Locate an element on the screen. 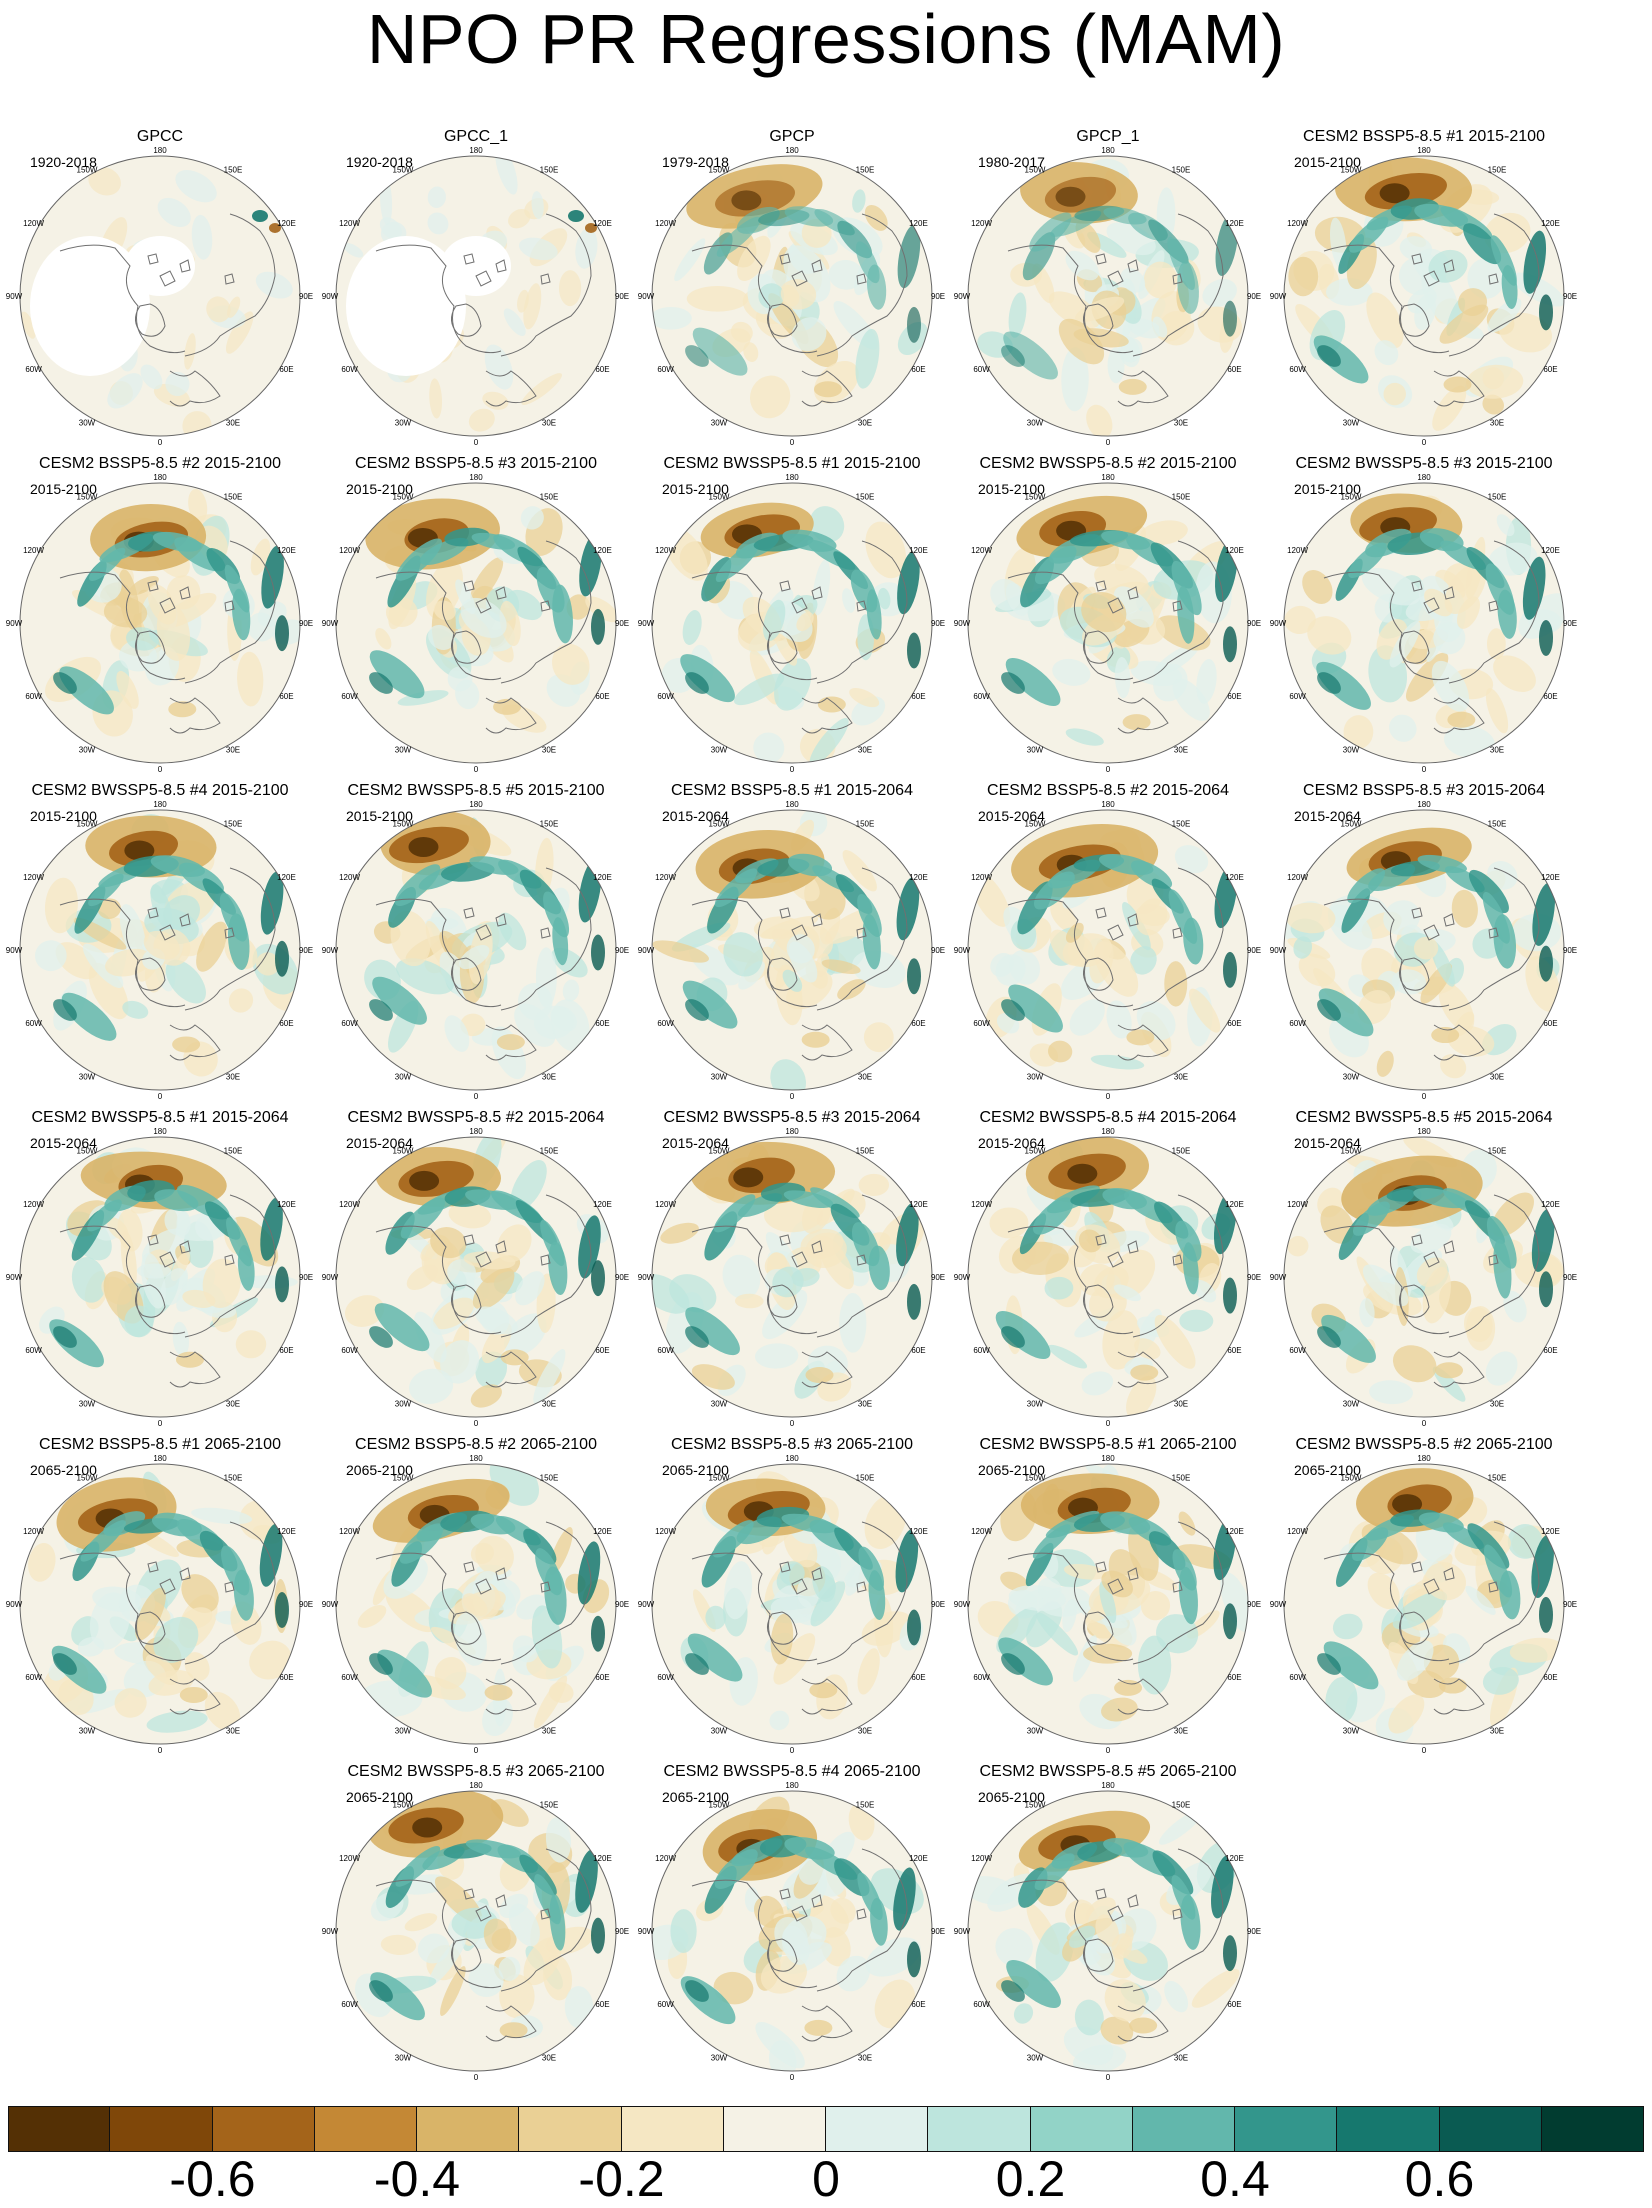 This screenshot has height=2208, width=1652. longitude-label: 60W is located at coordinates (1297, 369).